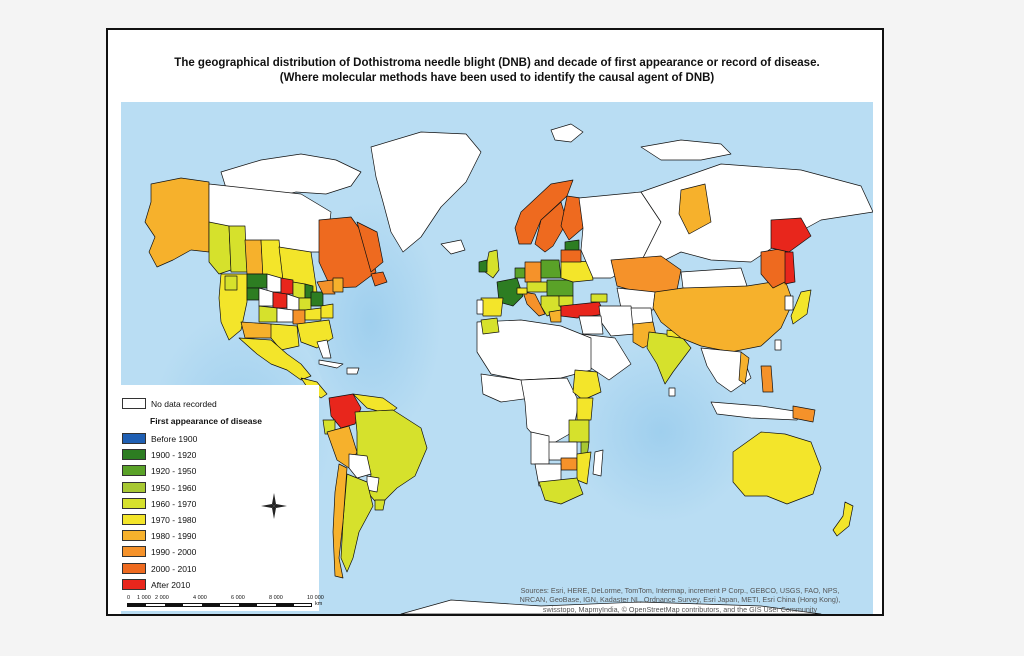 The image size is (1024, 656). What do you see at coordinates (174, 536) in the screenshot?
I see `legend-label: 1980 - 1990` at bounding box center [174, 536].